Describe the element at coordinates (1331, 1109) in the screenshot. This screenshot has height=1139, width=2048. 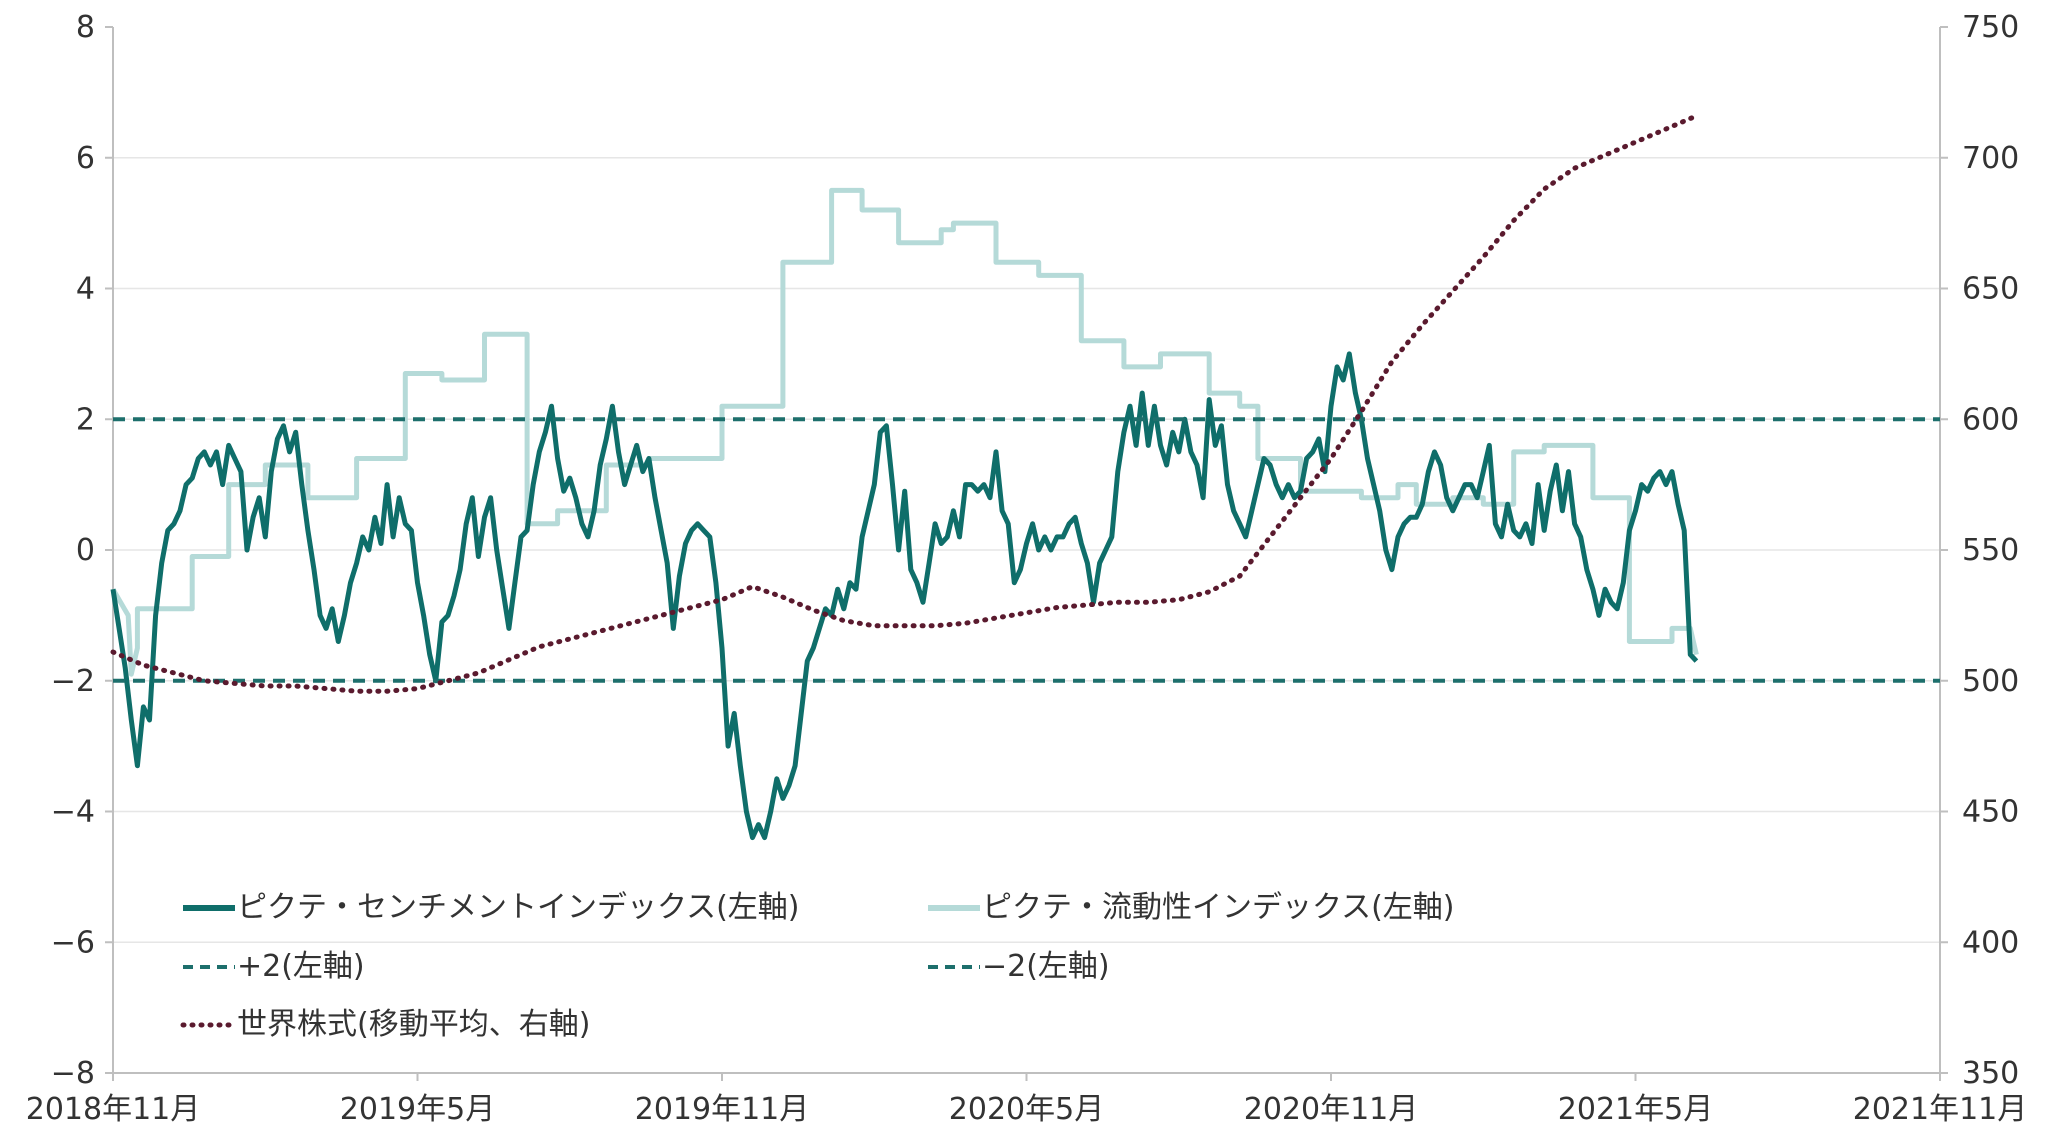
I see `x-tick-label: 2020年11月` at that location.